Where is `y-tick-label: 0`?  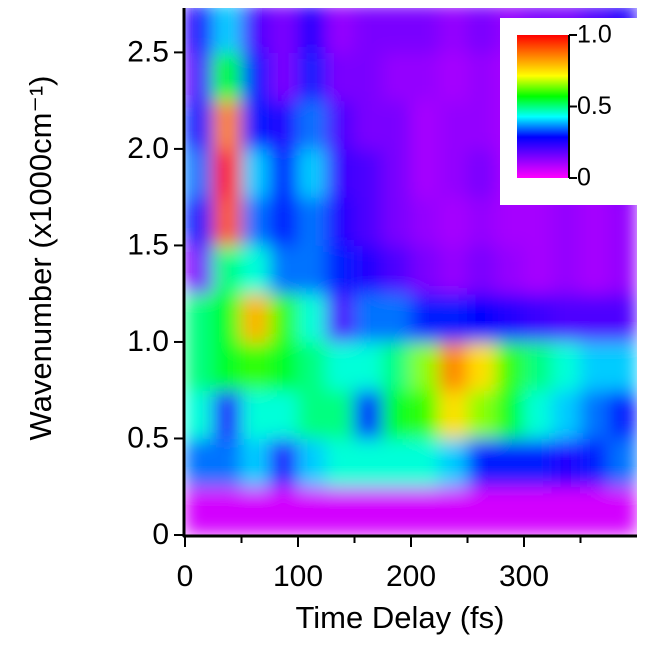
y-tick-label: 0 is located at coordinates (160, 534).